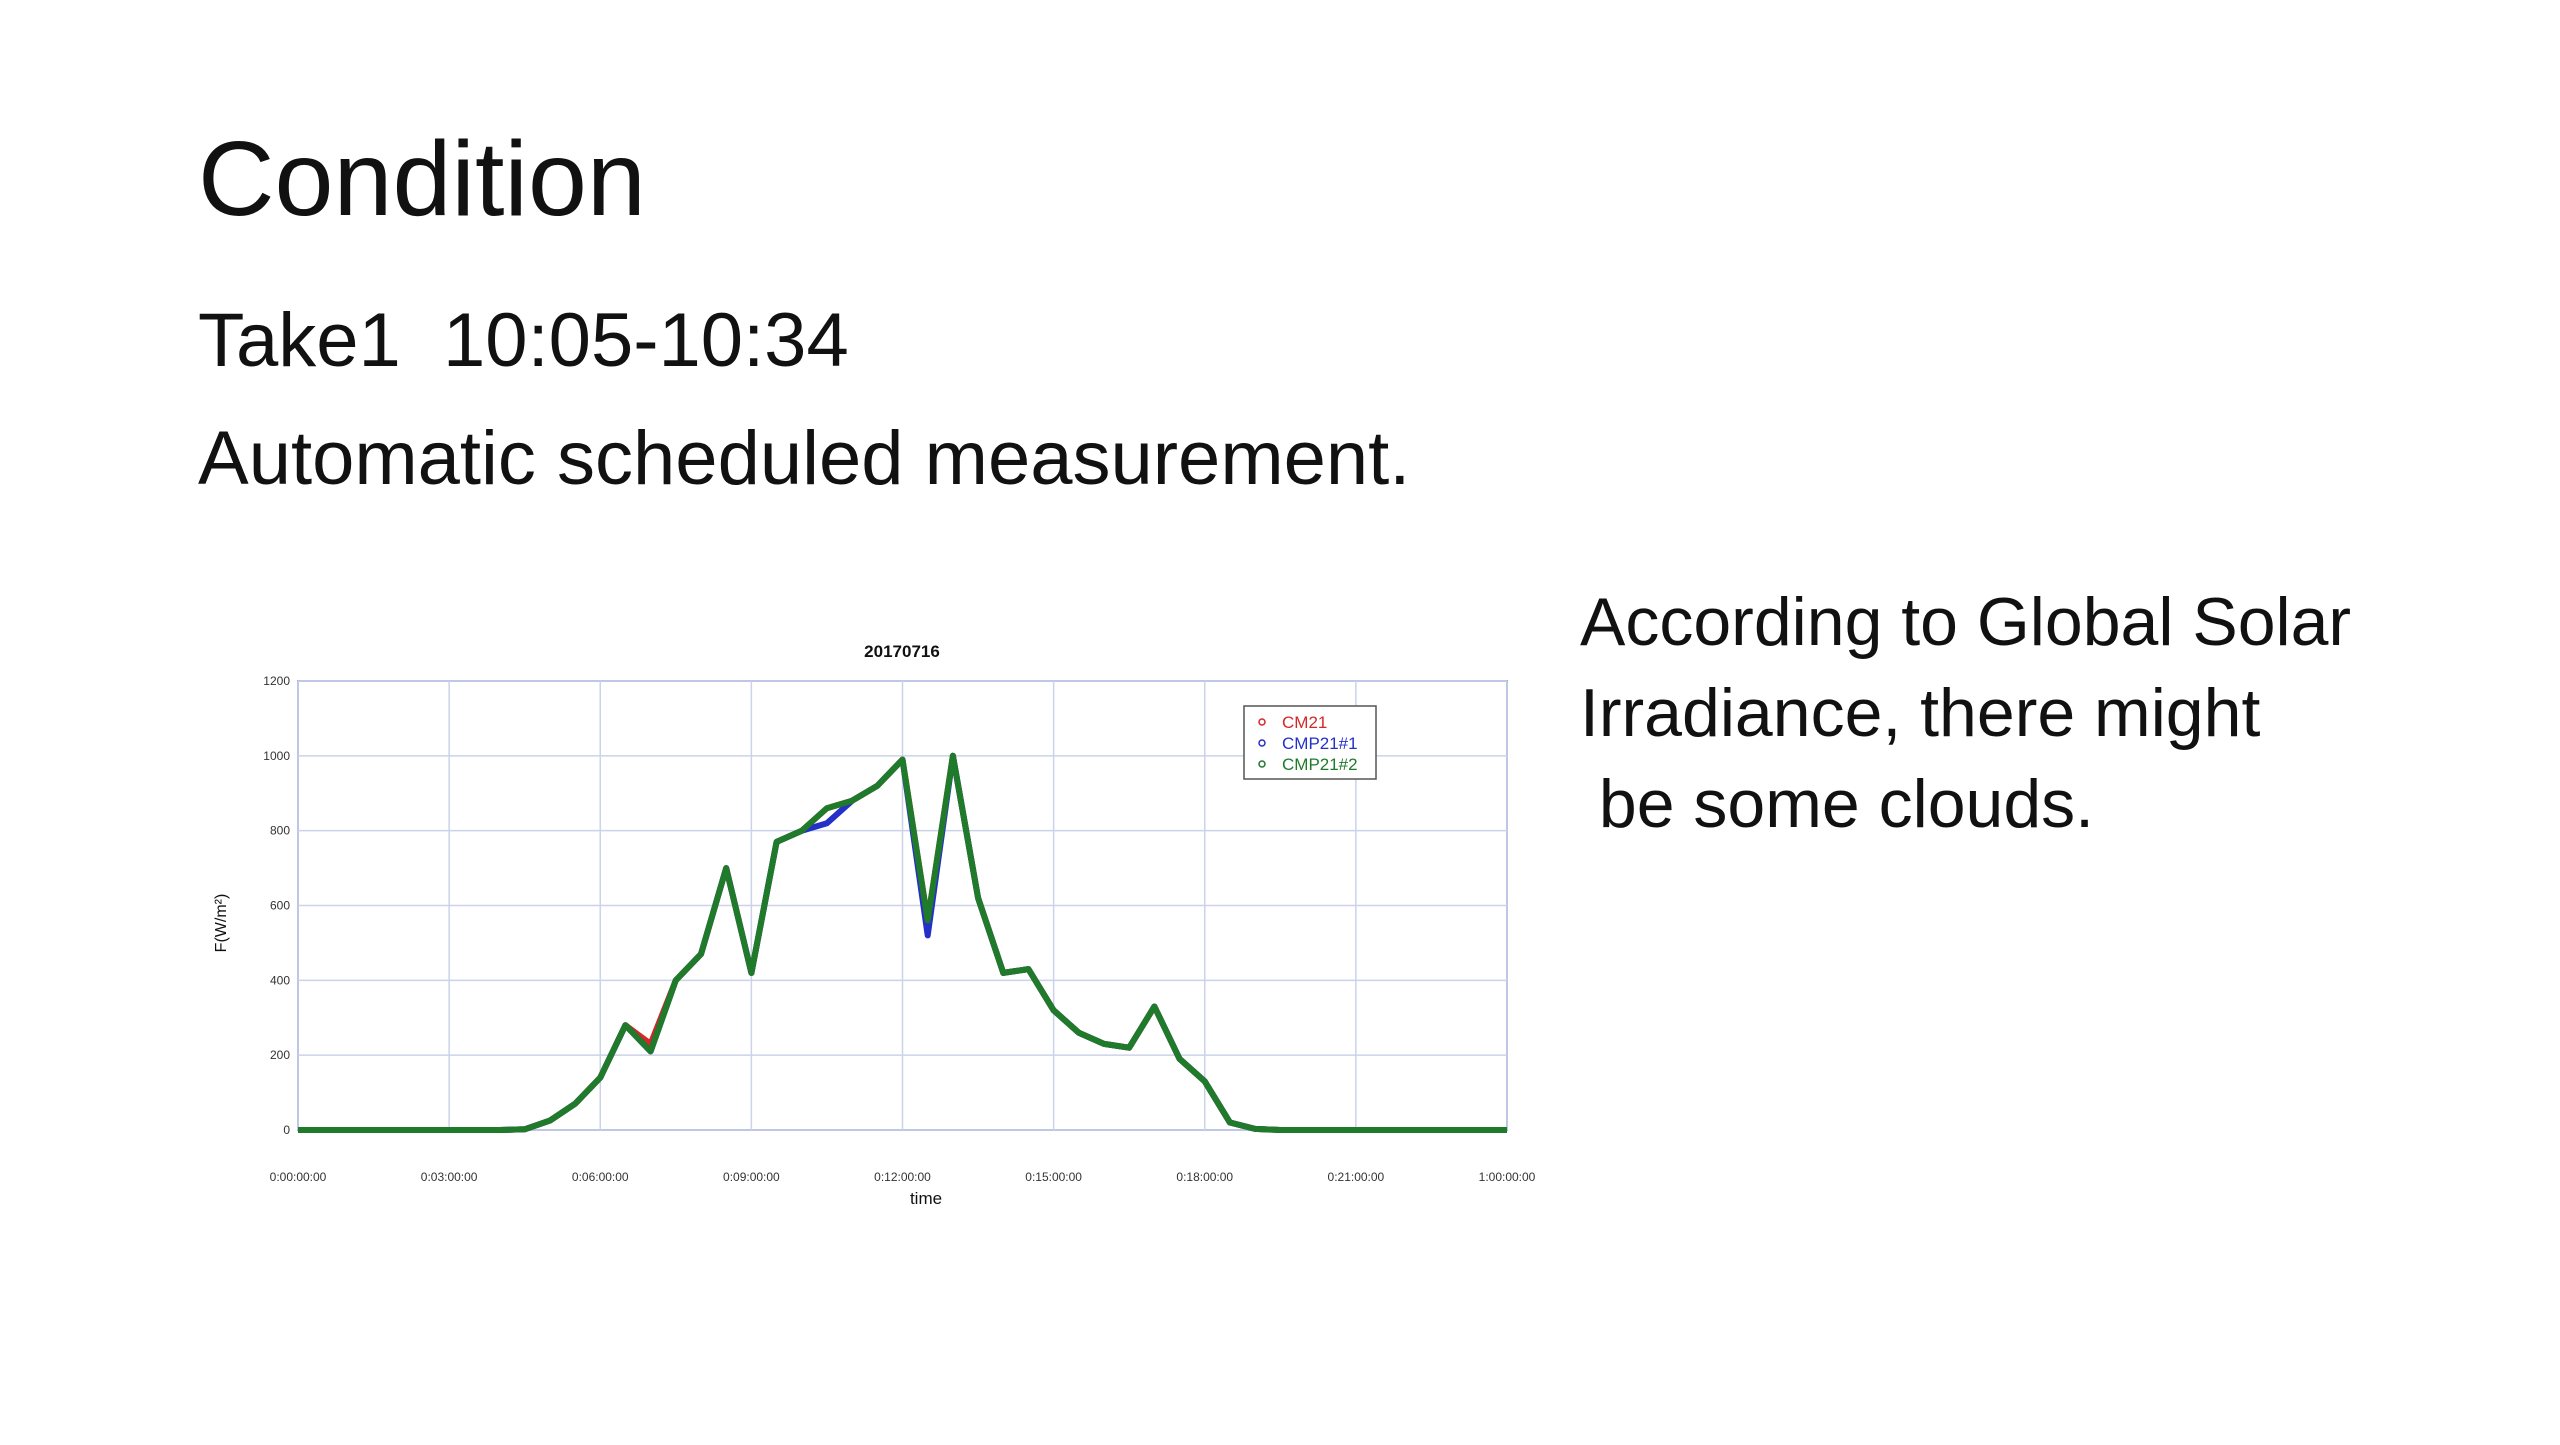 The image size is (2560, 1445). Describe the element at coordinates (280, 831) in the screenshot. I see `y-tick-label: 800` at that location.